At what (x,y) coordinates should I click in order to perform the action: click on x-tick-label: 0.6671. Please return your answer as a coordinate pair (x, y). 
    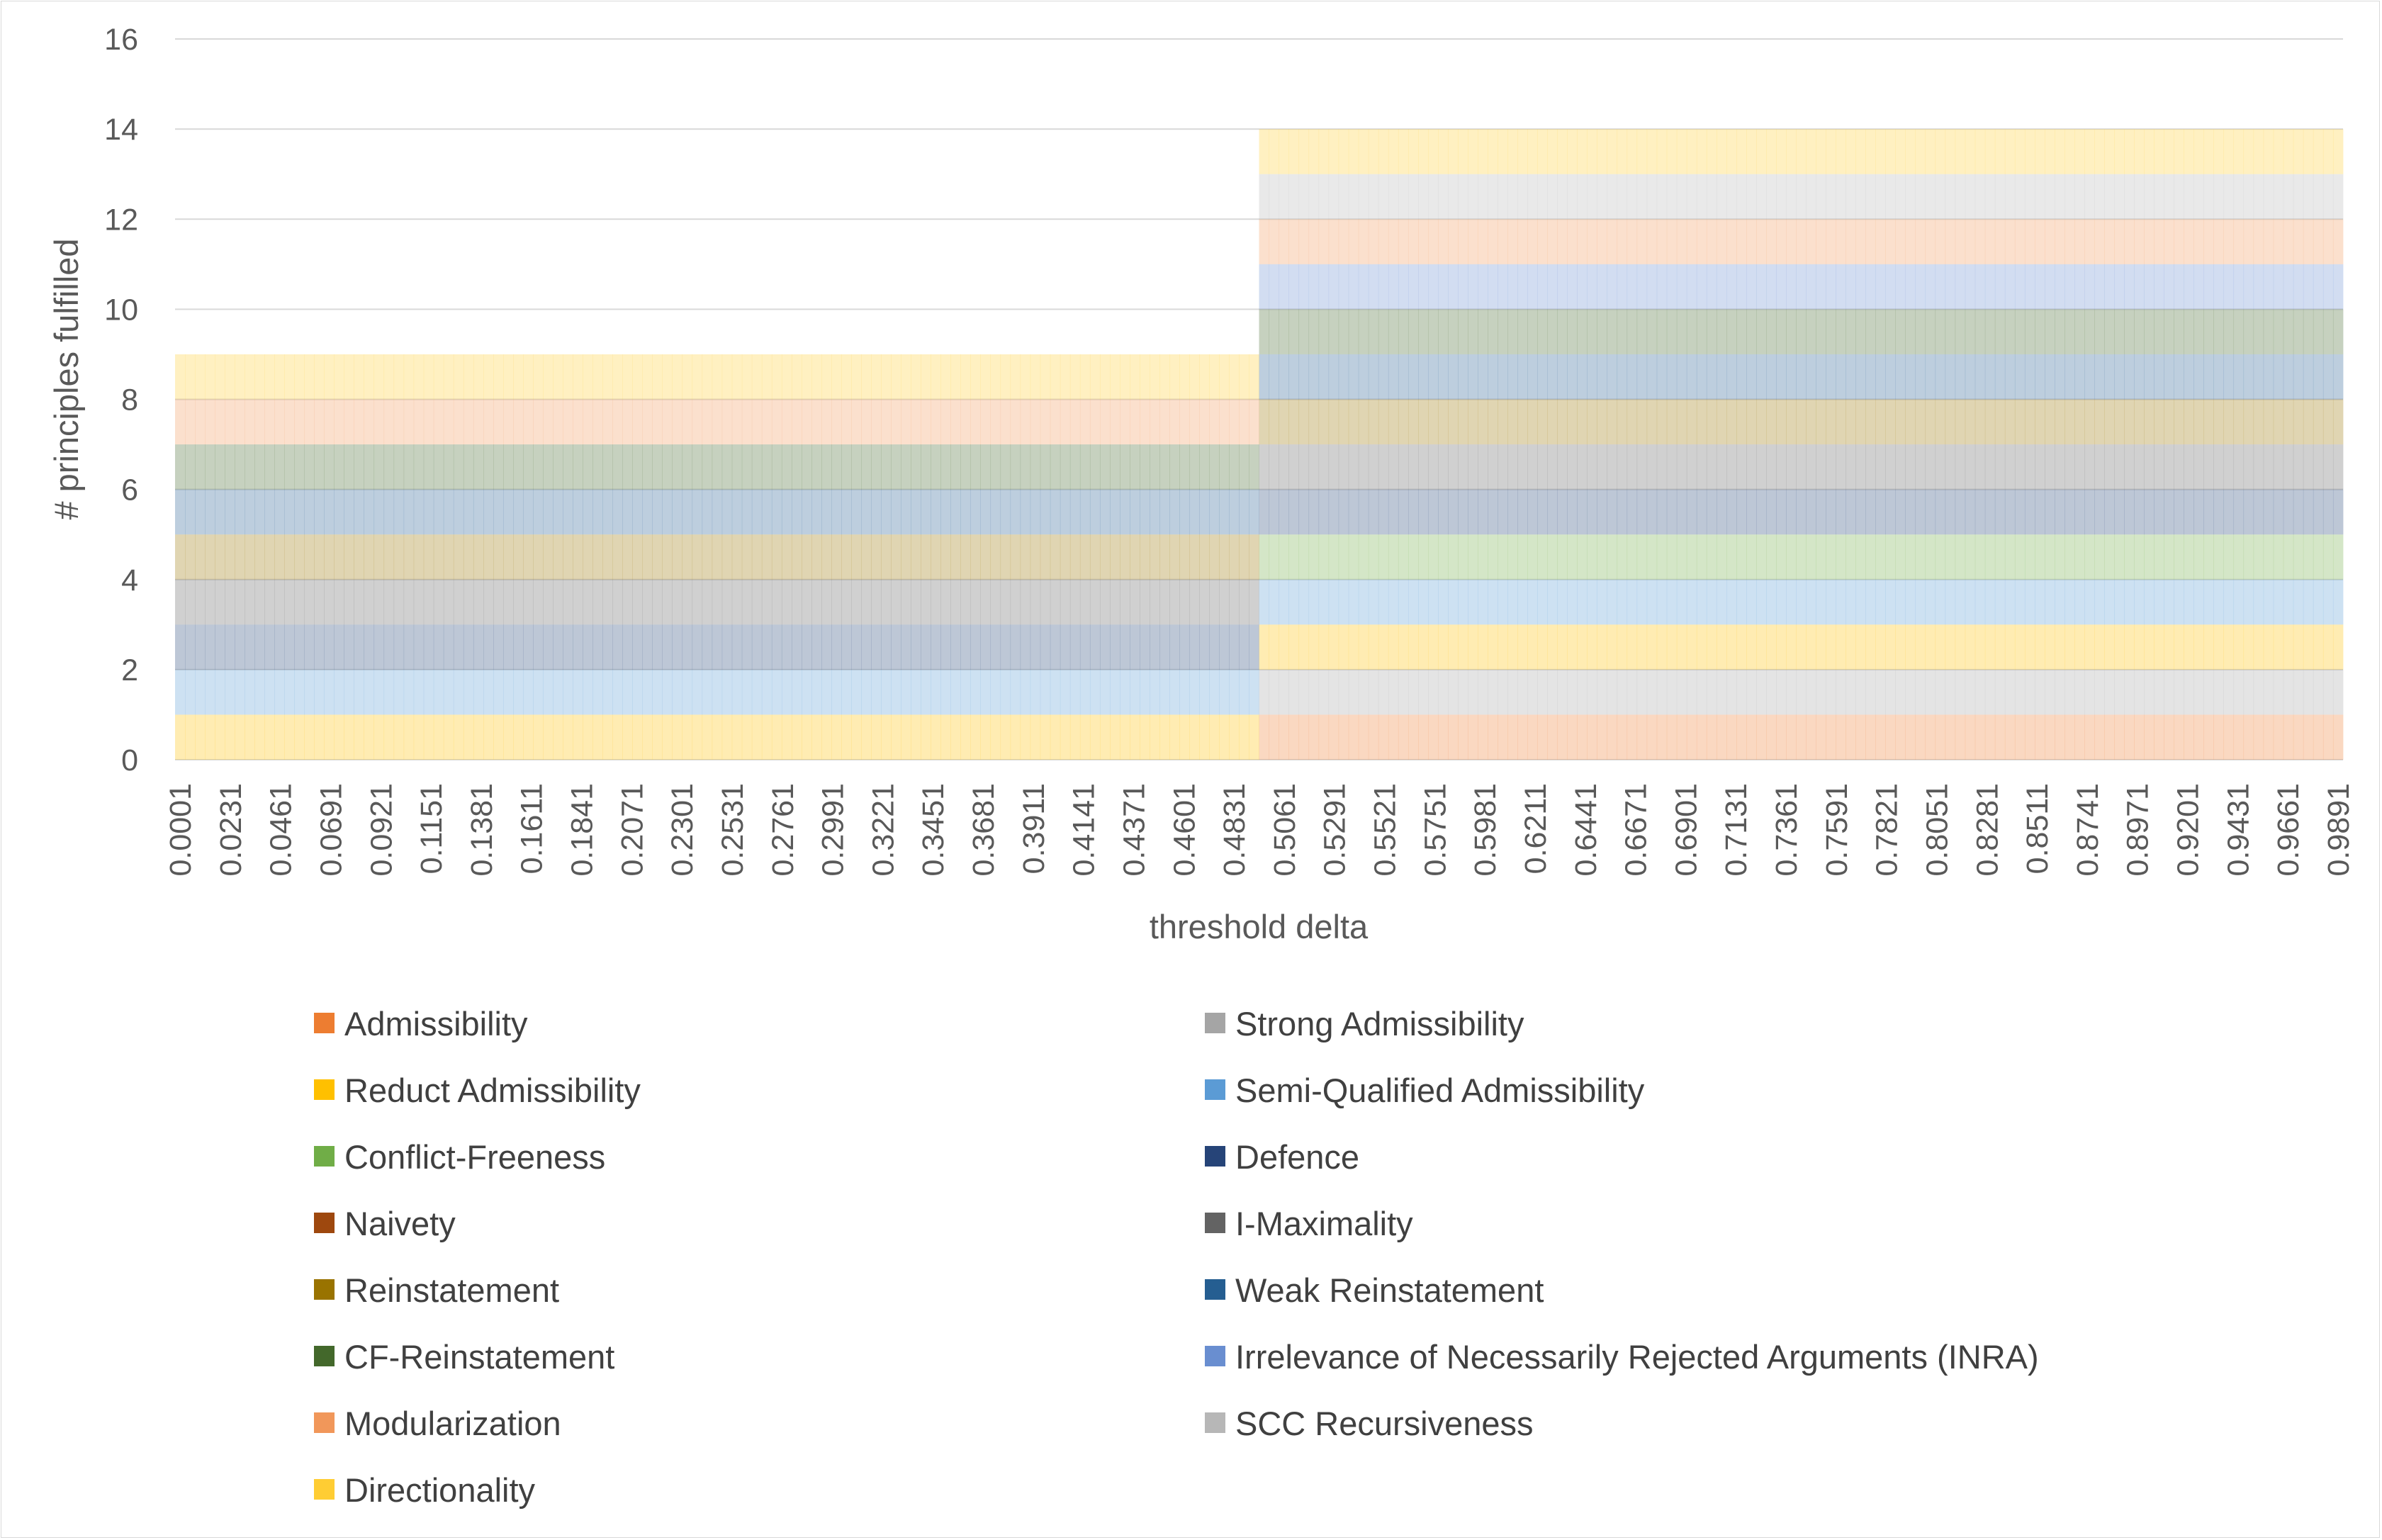
    Looking at the image, I should click on (1636, 830).